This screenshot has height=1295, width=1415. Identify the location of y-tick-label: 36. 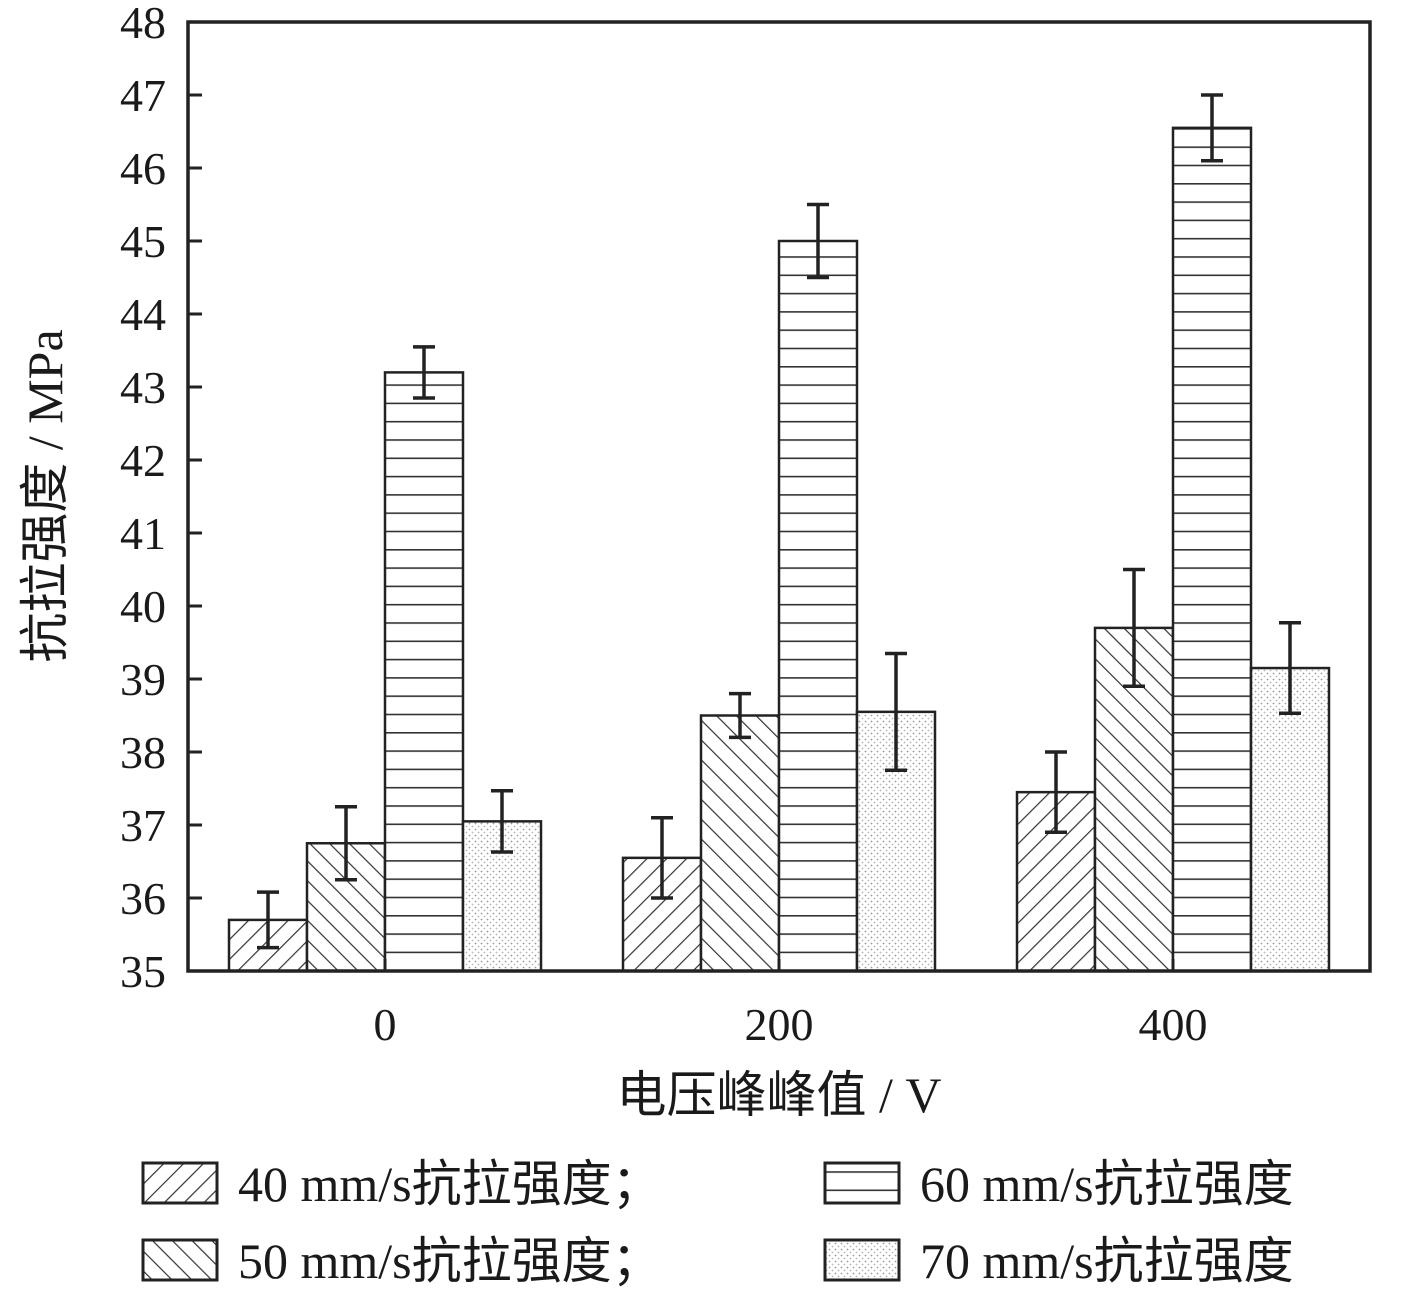
(143, 898).